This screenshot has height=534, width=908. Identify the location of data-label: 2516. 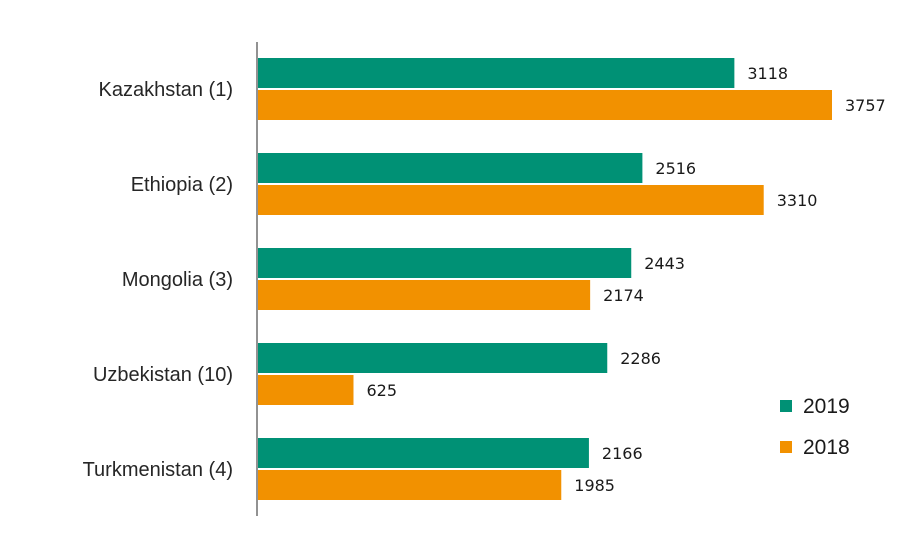
(675, 168).